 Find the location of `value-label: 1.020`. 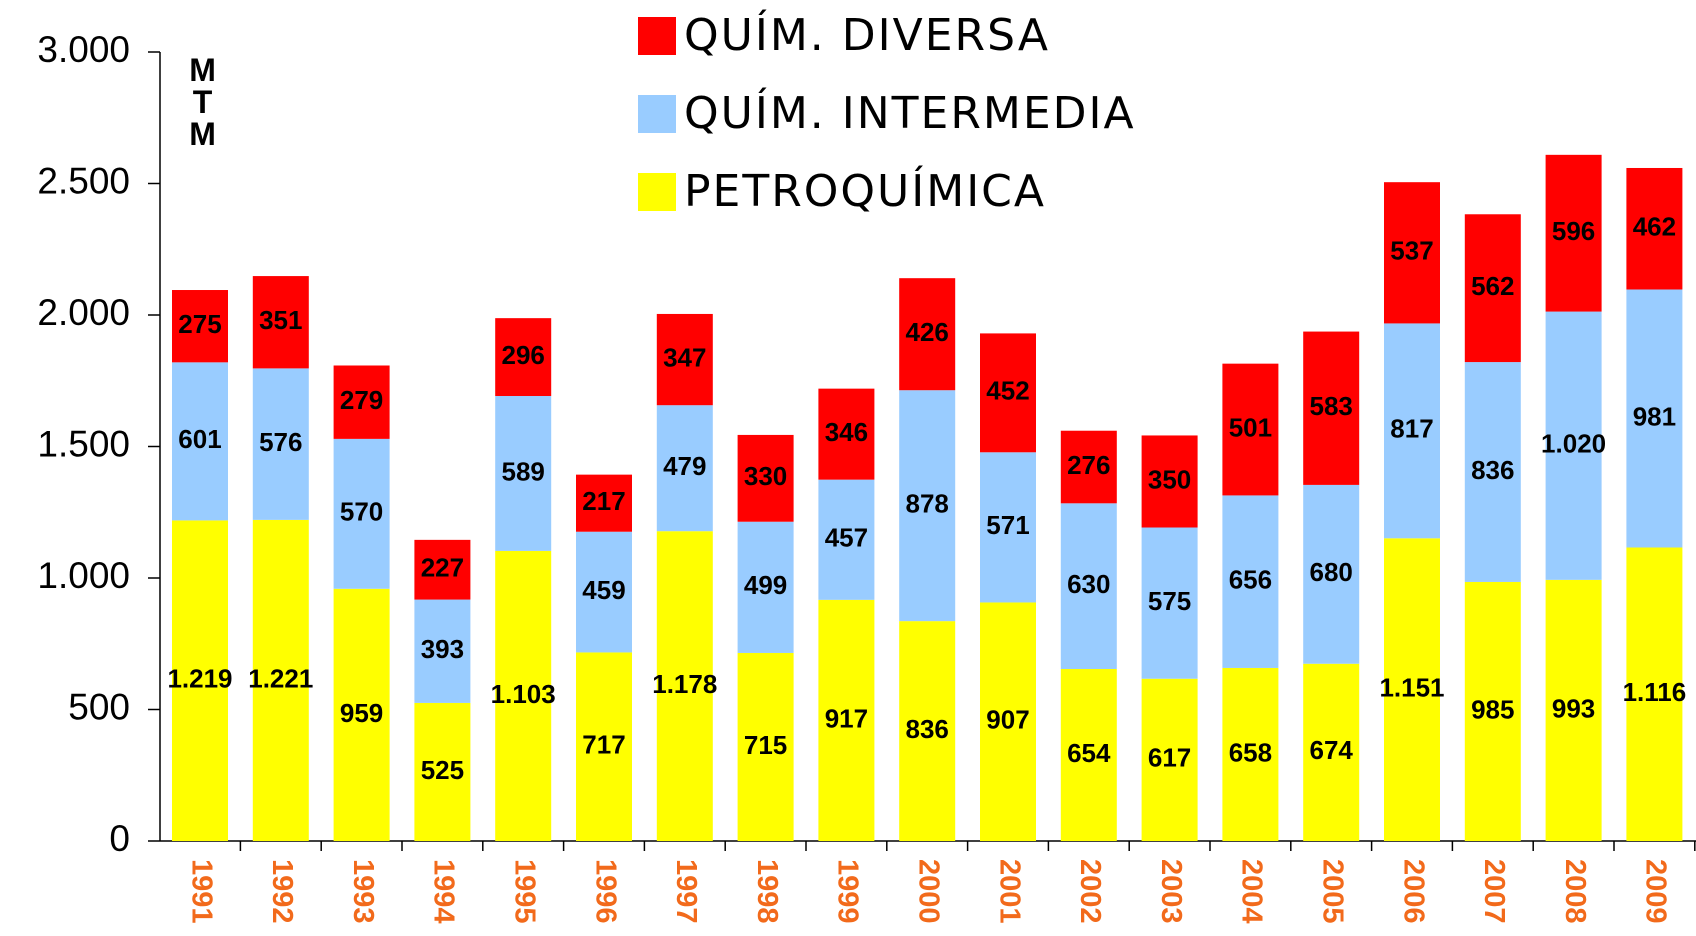

value-label: 1.020 is located at coordinates (1573, 444).